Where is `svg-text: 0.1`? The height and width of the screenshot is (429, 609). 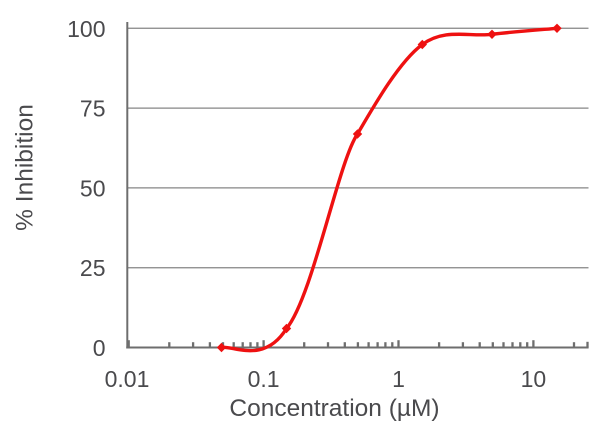 svg-text: 0.1 is located at coordinates (264, 379).